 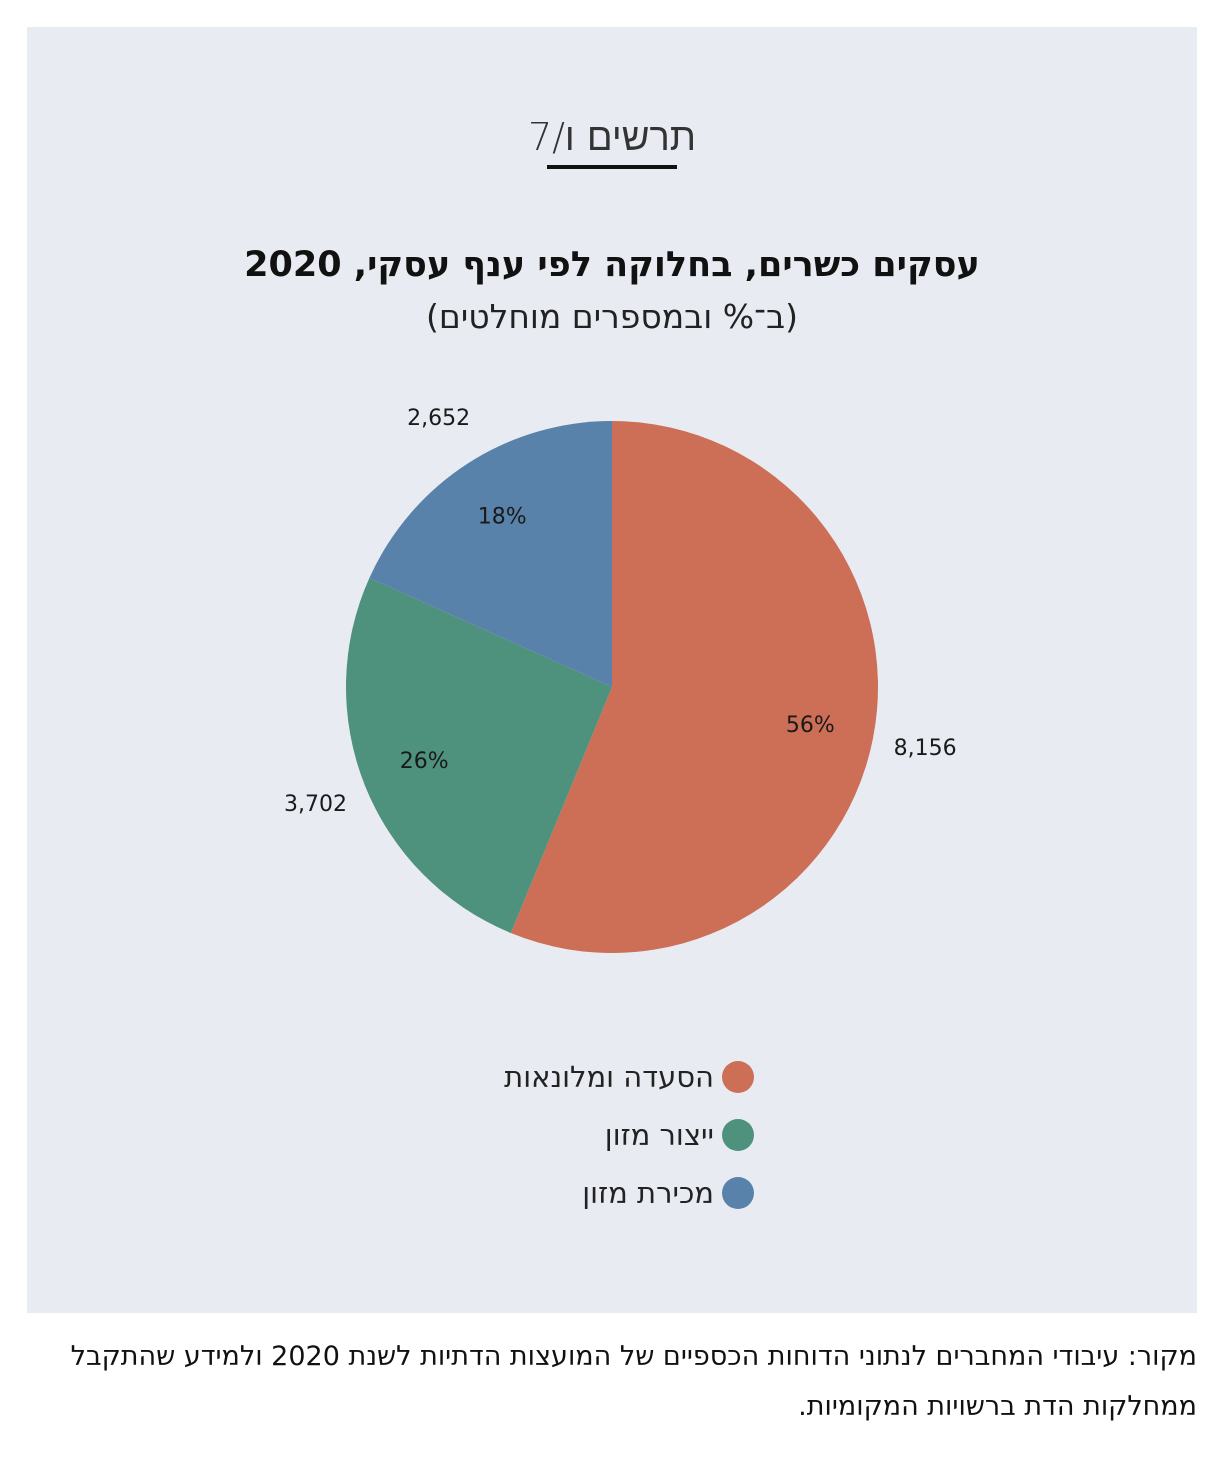 What do you see at coordinates (438, 418) in the screenshot?
I see `slice-value-label: 2,652` at bounding box center [438, 418].